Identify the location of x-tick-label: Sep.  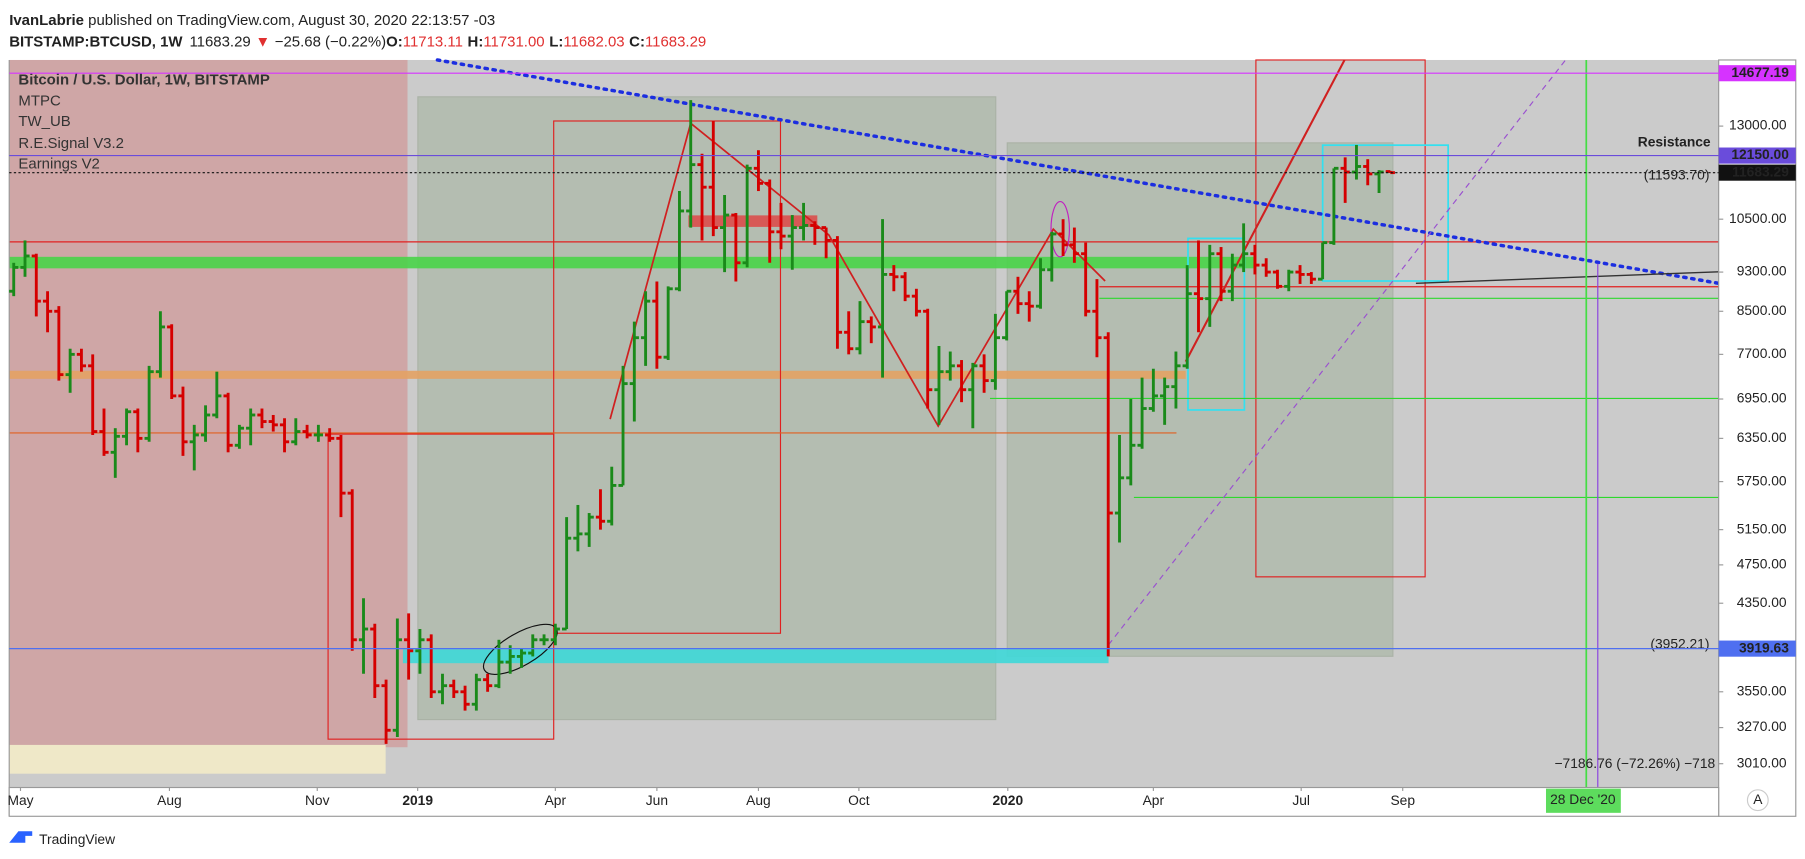
(1402, 800).